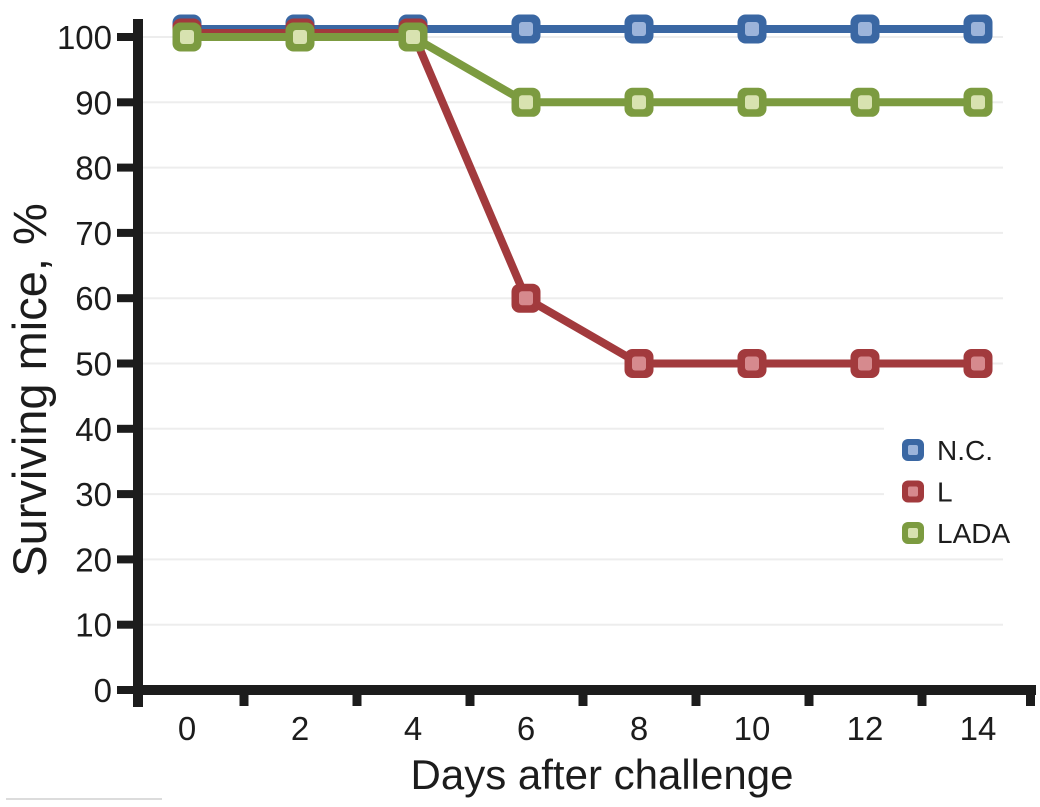 The image size is (1040, 807). What do you see at coordinates (93, 494) in the screenshot?
I see `y-tick-label-30: 30` at bounding box center [93, 494].